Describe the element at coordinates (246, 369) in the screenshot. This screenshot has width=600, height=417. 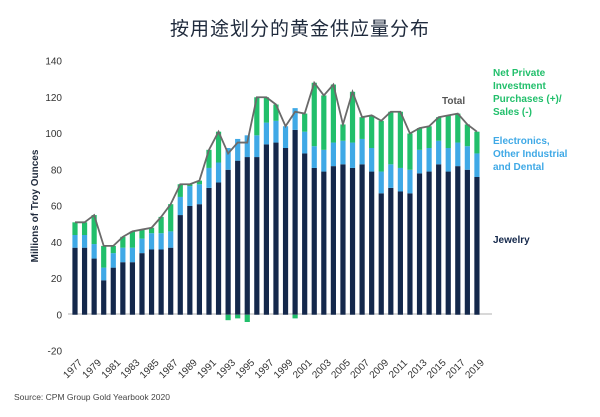
I see `x-tick-label: 1995` at that location.